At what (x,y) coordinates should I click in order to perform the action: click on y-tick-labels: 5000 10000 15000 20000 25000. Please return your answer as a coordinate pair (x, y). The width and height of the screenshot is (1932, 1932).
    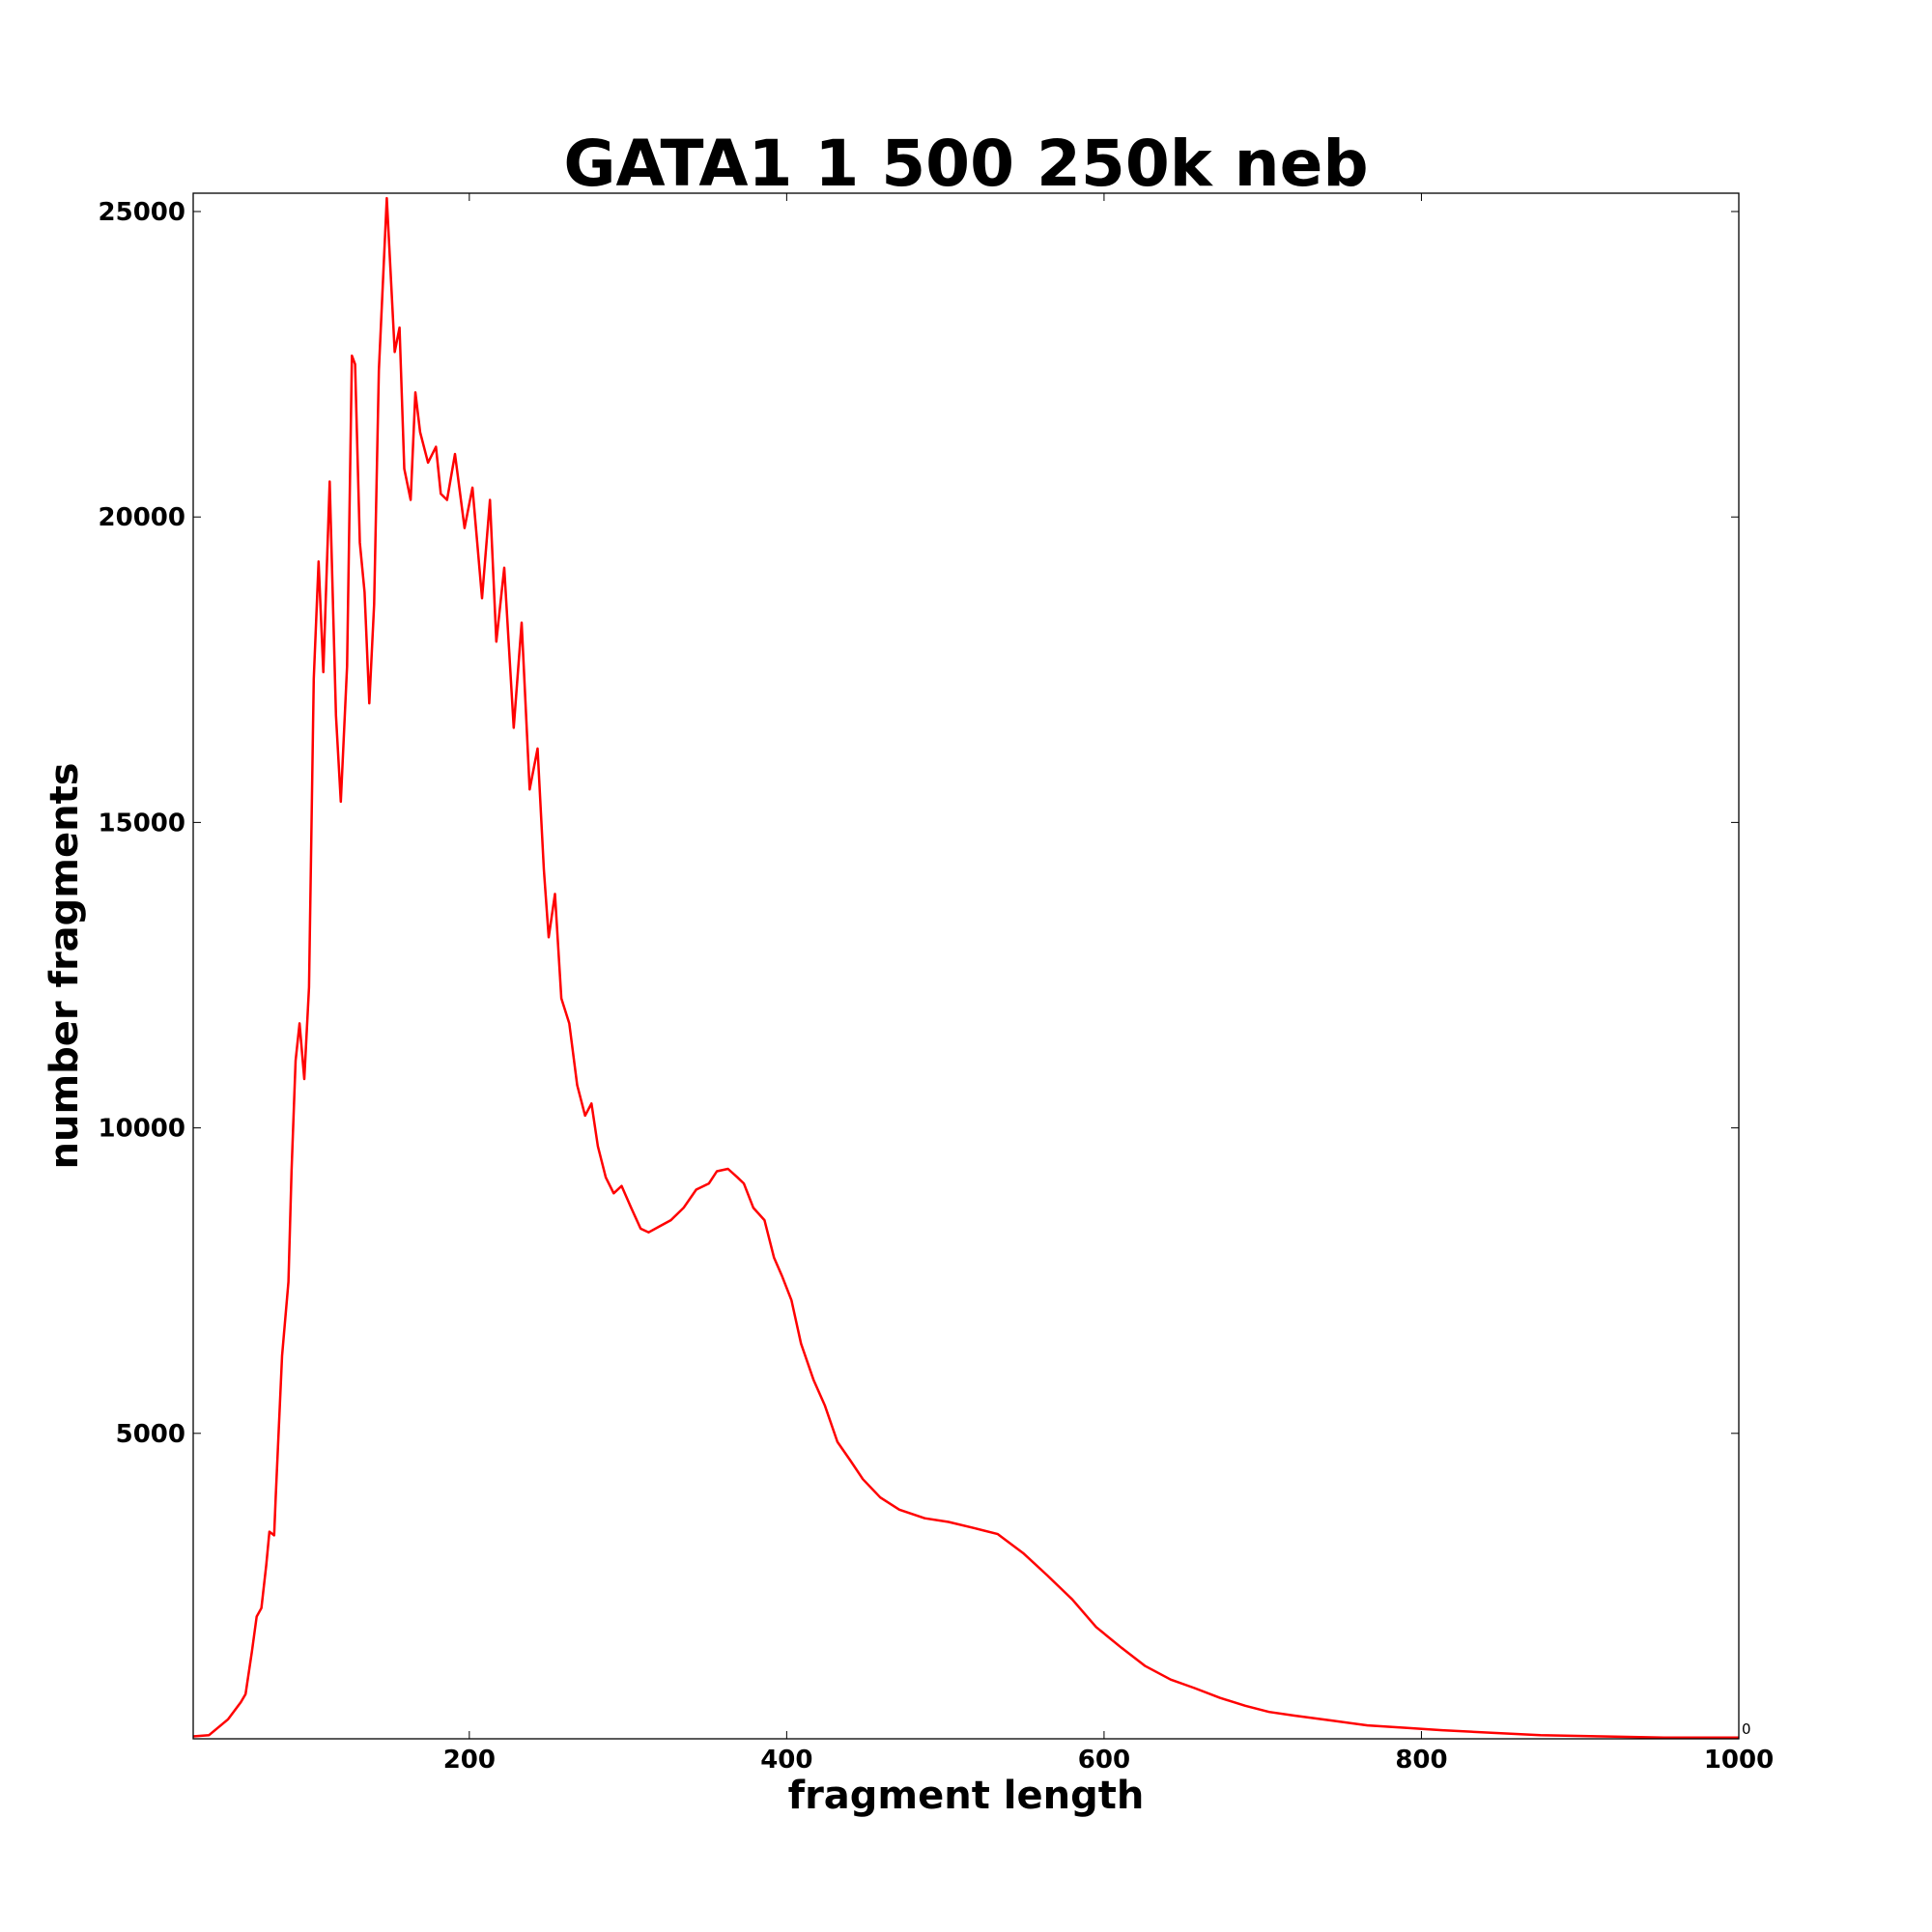
    Looking at the image, I should click on (142, 823).